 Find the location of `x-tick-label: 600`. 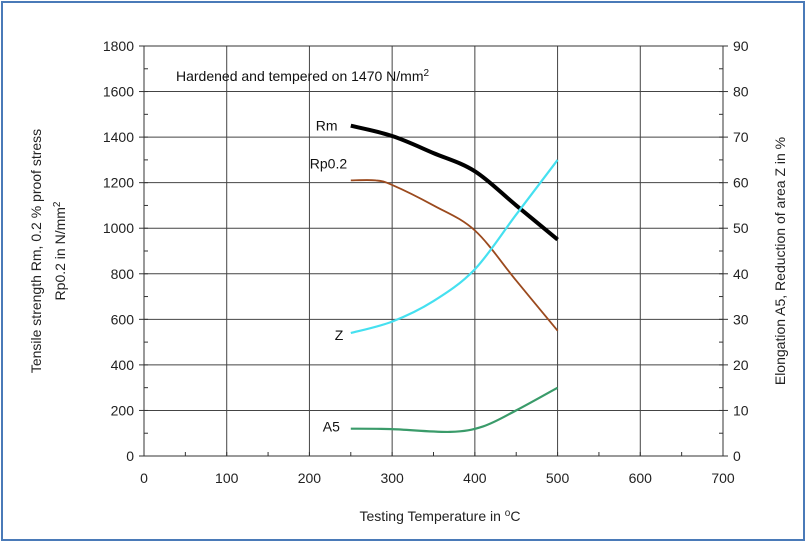

x-tick-label: 600 is located at coordinates (641, 478).